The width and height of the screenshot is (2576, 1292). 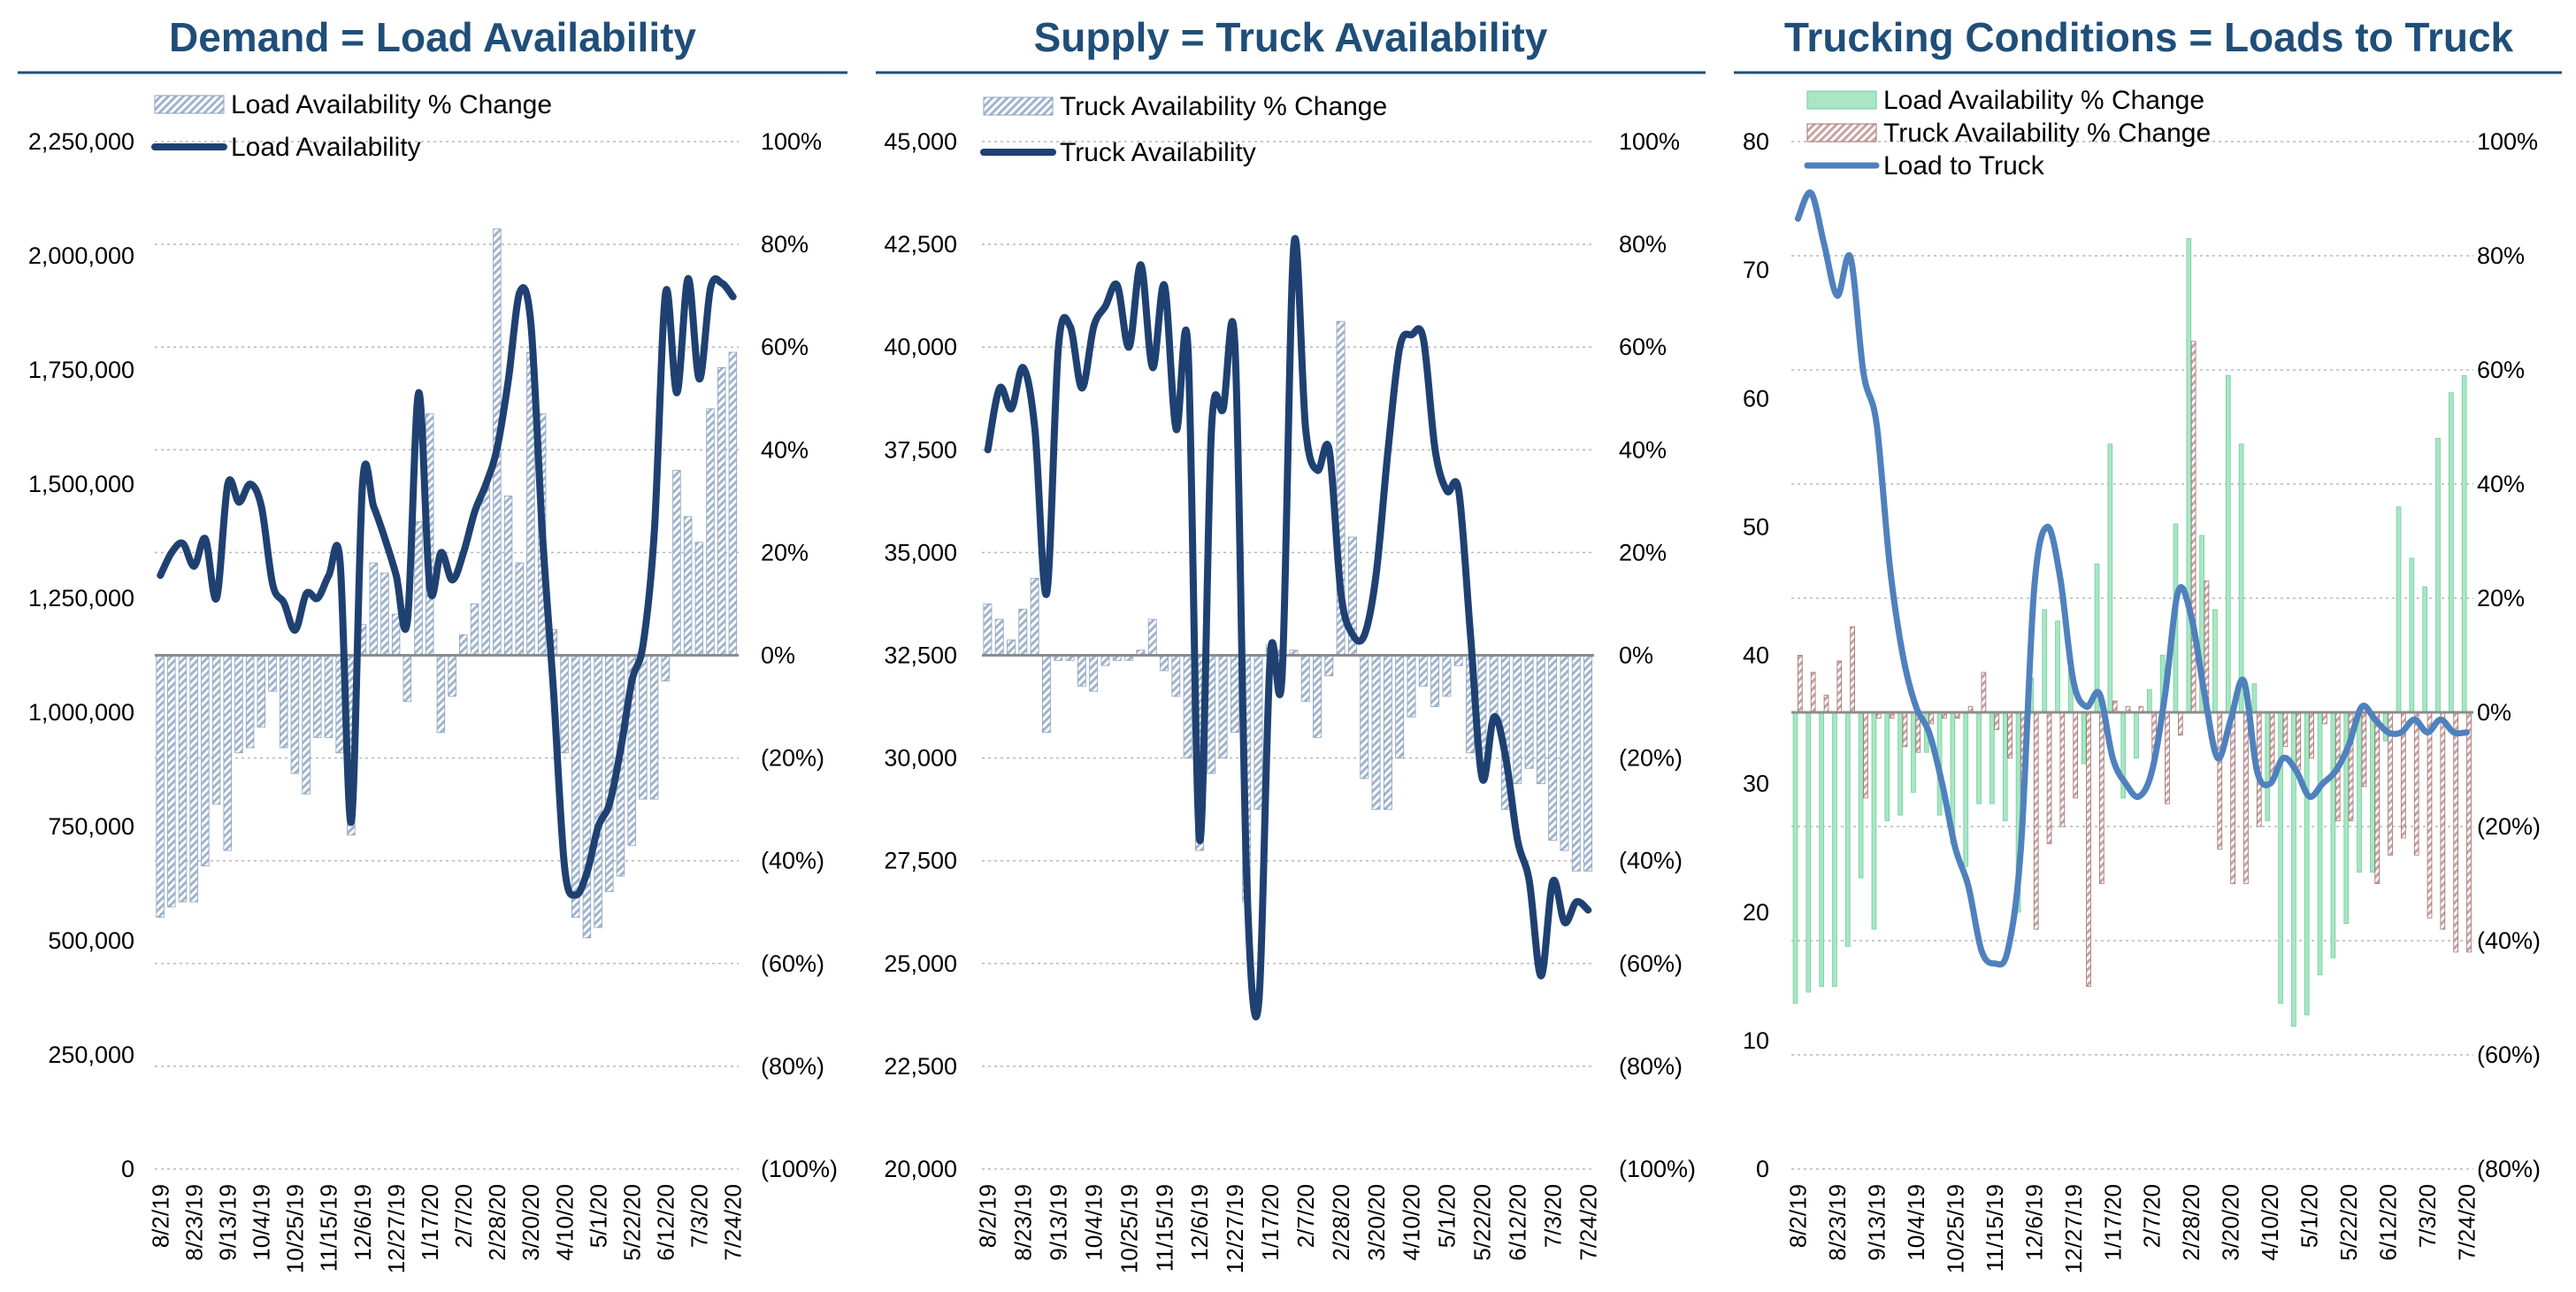 What do you see at coordinates (1657, 1169) in the screenshot?
I see `right-axis-tick-label: (100%)` at bounding box center [1657, 1169].